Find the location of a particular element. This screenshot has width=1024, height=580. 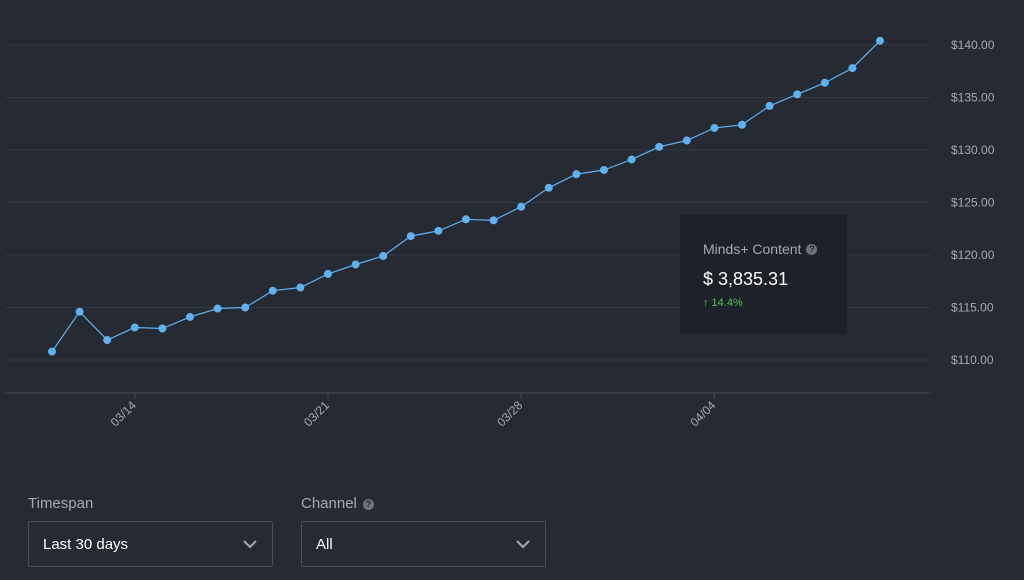

chart-tooltip: Minds+ Content ? $ 3,835.31 ↑ 14.4% is located at coordinates (763, 274).